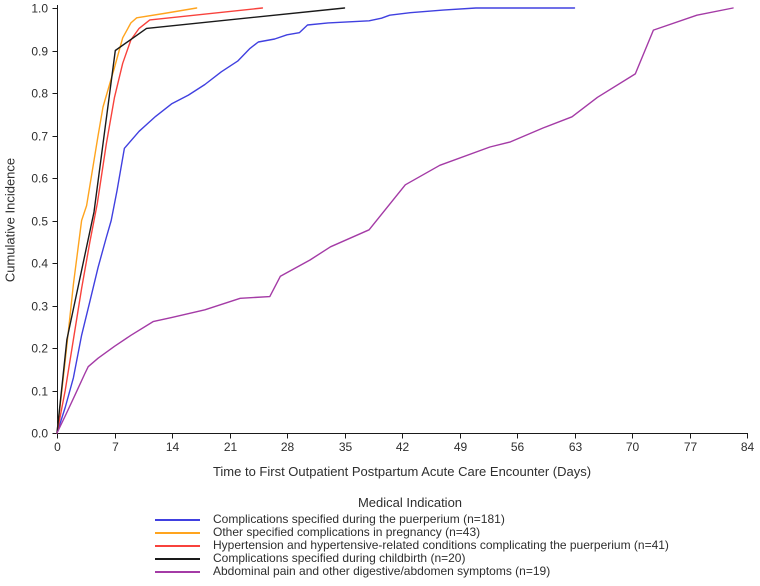 This screenshot has height=586, width=760. What do you see at coordinates (39, 137) in the screenshot?
I see `y-tick-label: 0.7` at bounding box center [39, 137].